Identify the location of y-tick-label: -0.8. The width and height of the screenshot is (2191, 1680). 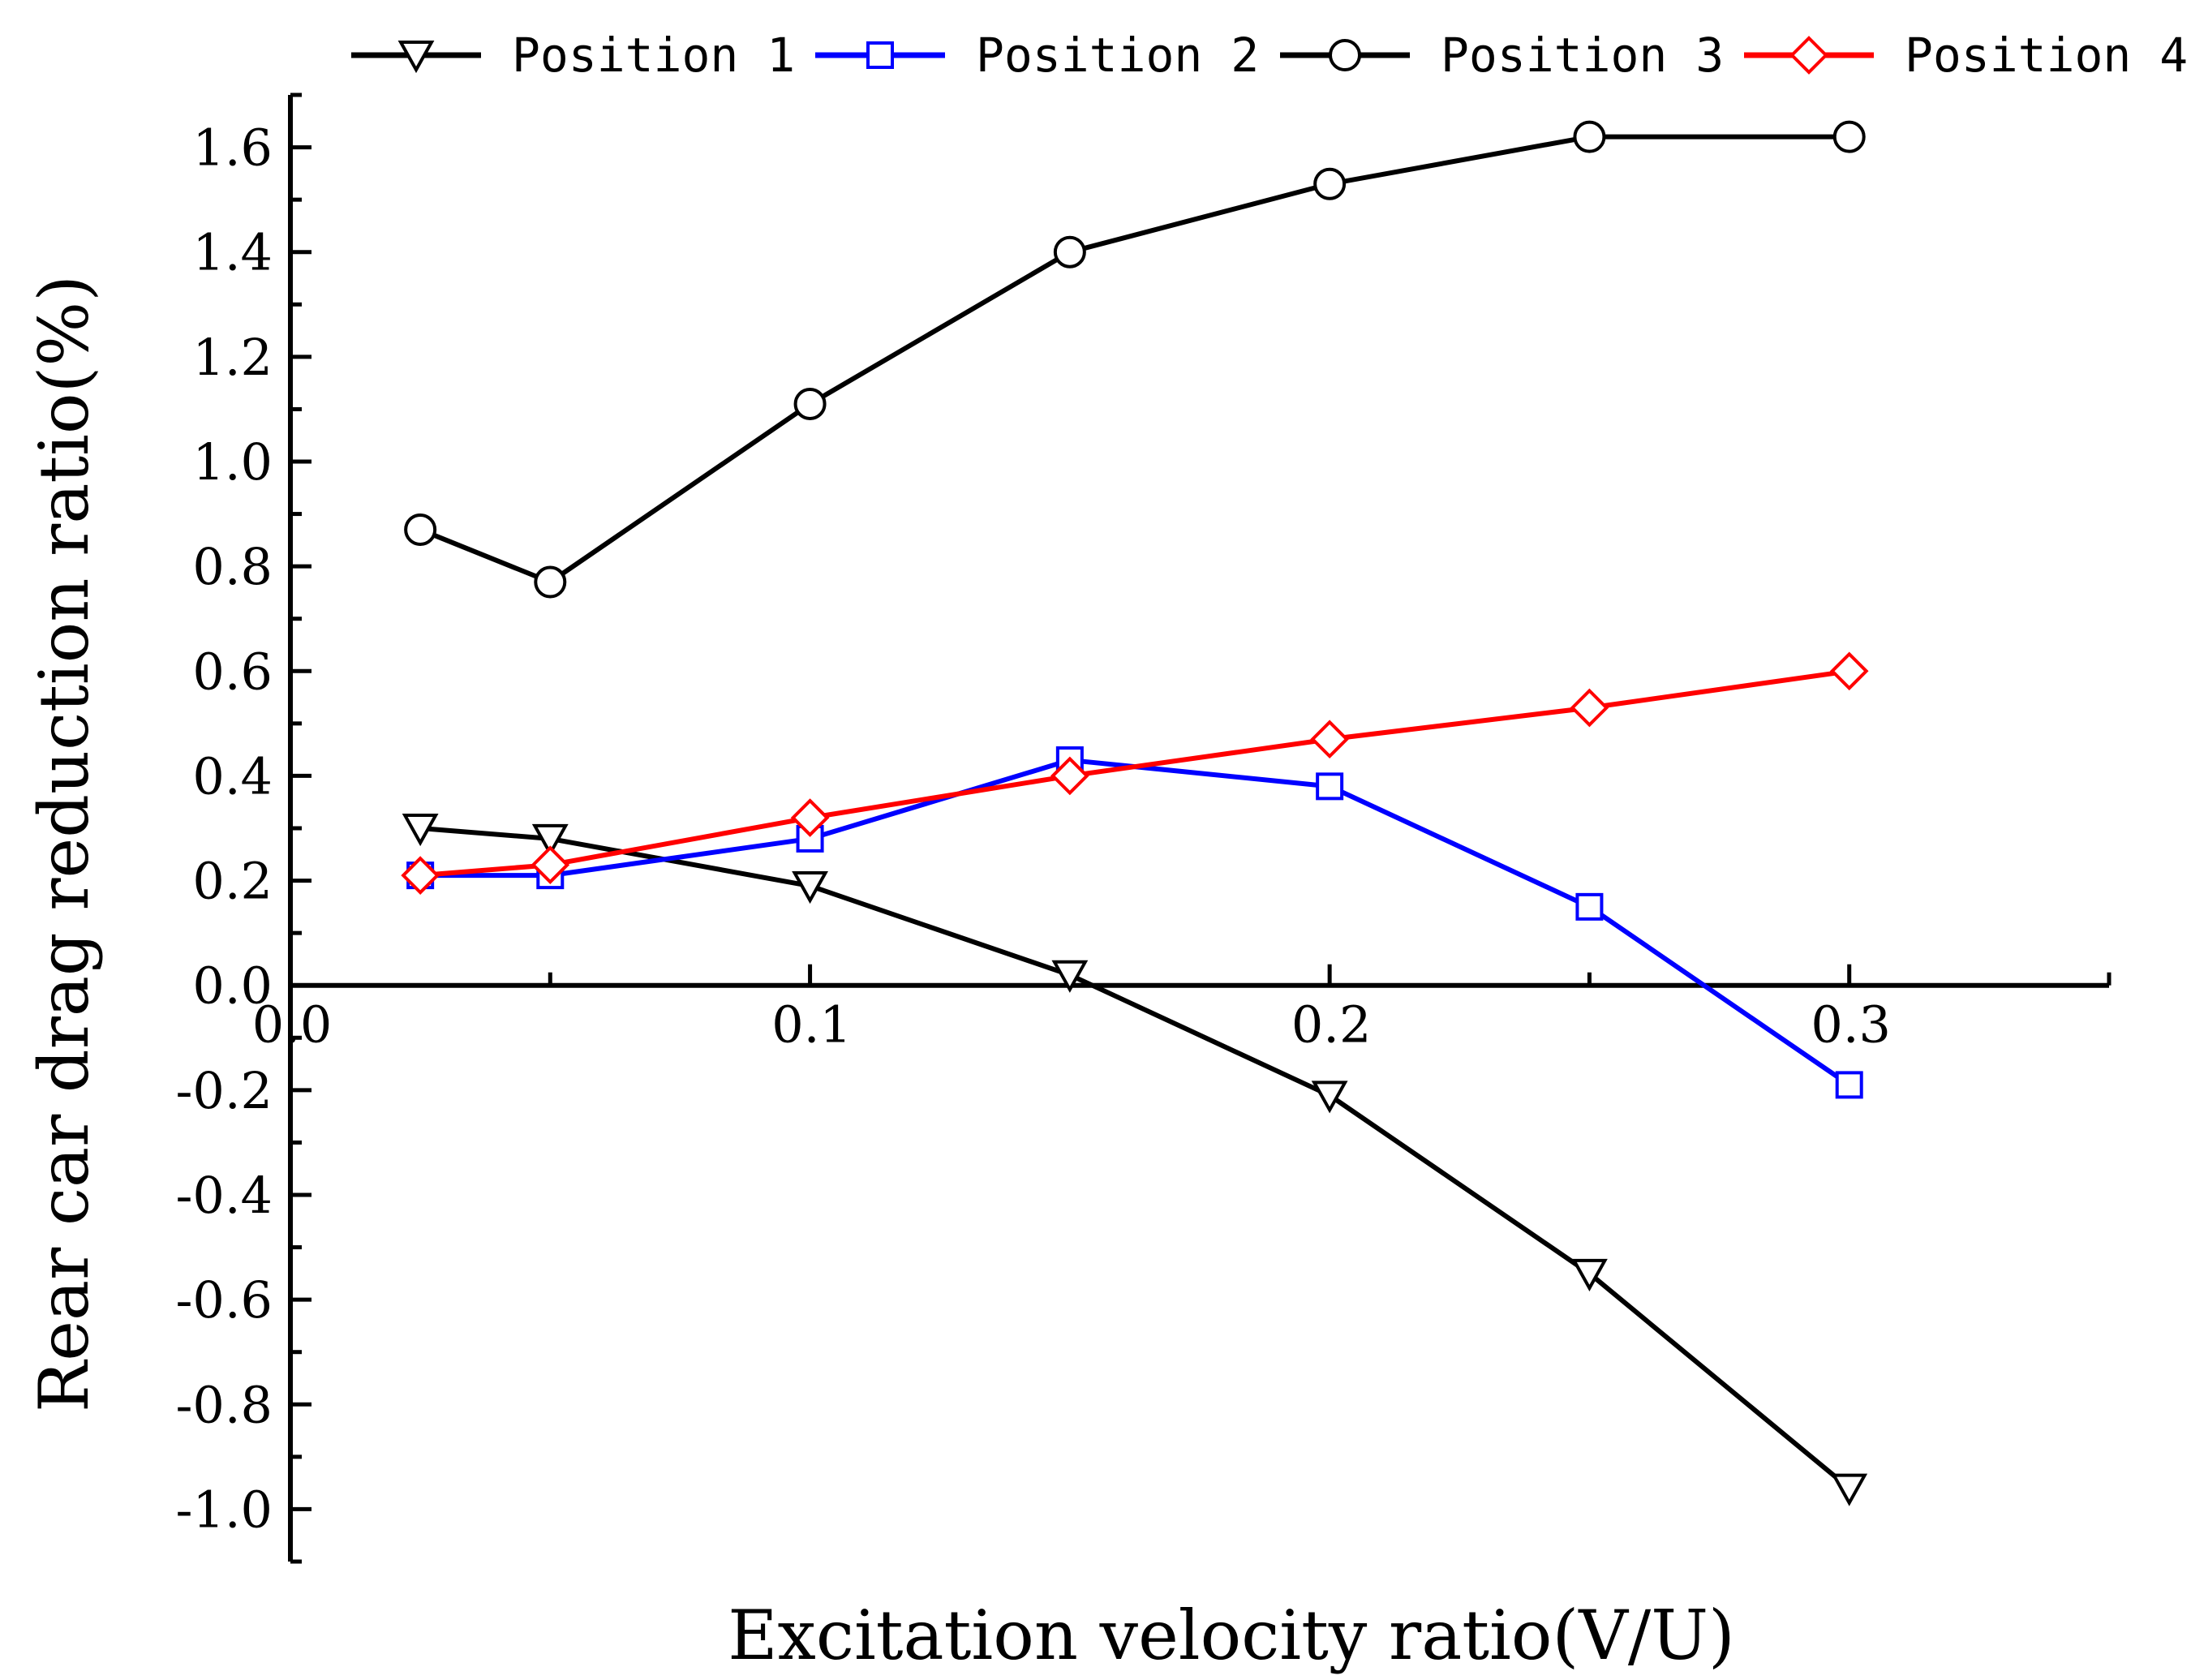
(224, 1405).